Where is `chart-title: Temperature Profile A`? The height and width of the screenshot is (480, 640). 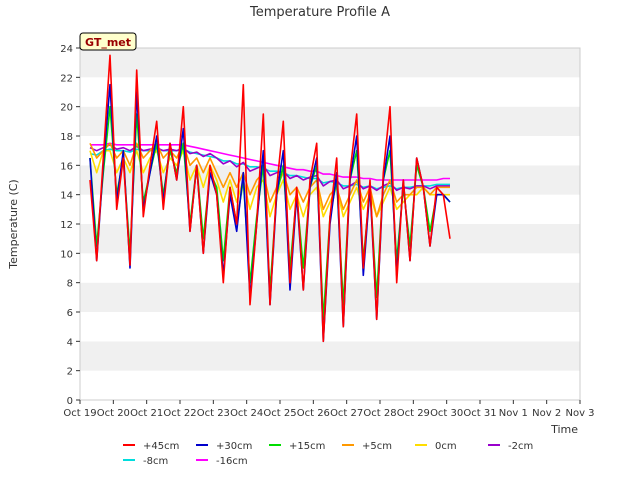
chart-title: Temperature Profile A is located at coordinates (319, 12).